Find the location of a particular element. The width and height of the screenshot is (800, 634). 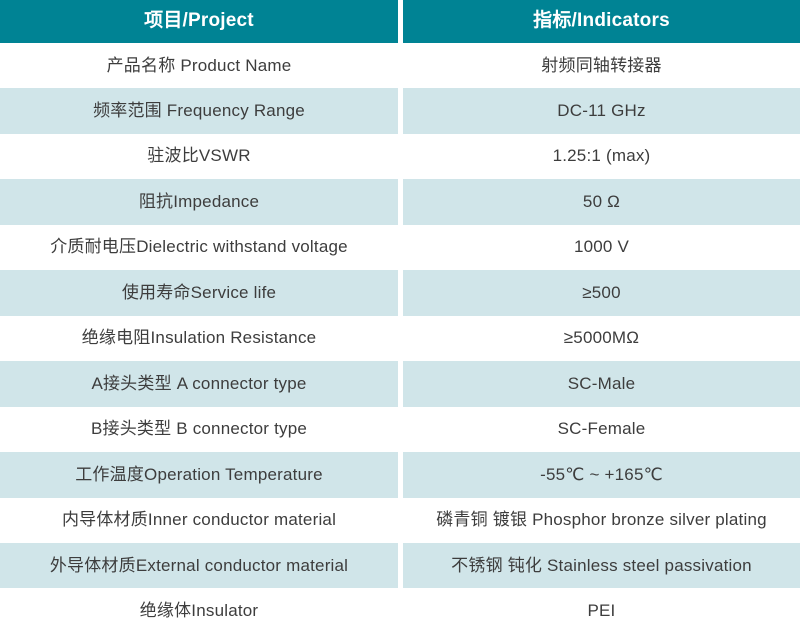

table-header-row: 项目/Project 指标/Indicators is located at coordinates (400, 21).